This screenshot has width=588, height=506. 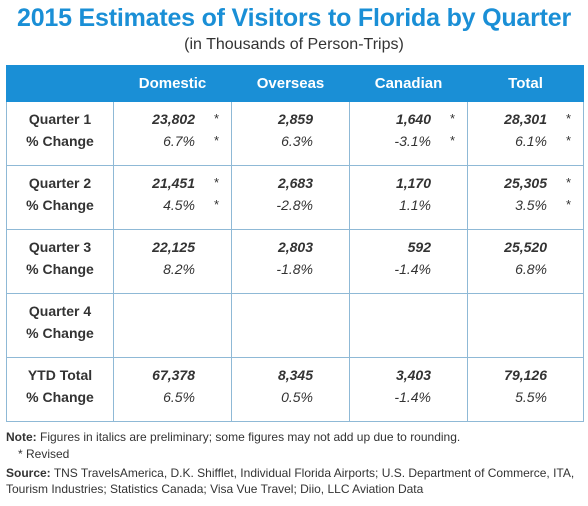 I want to click on cell-pct: -1.8%, so click(x=294, y=269).